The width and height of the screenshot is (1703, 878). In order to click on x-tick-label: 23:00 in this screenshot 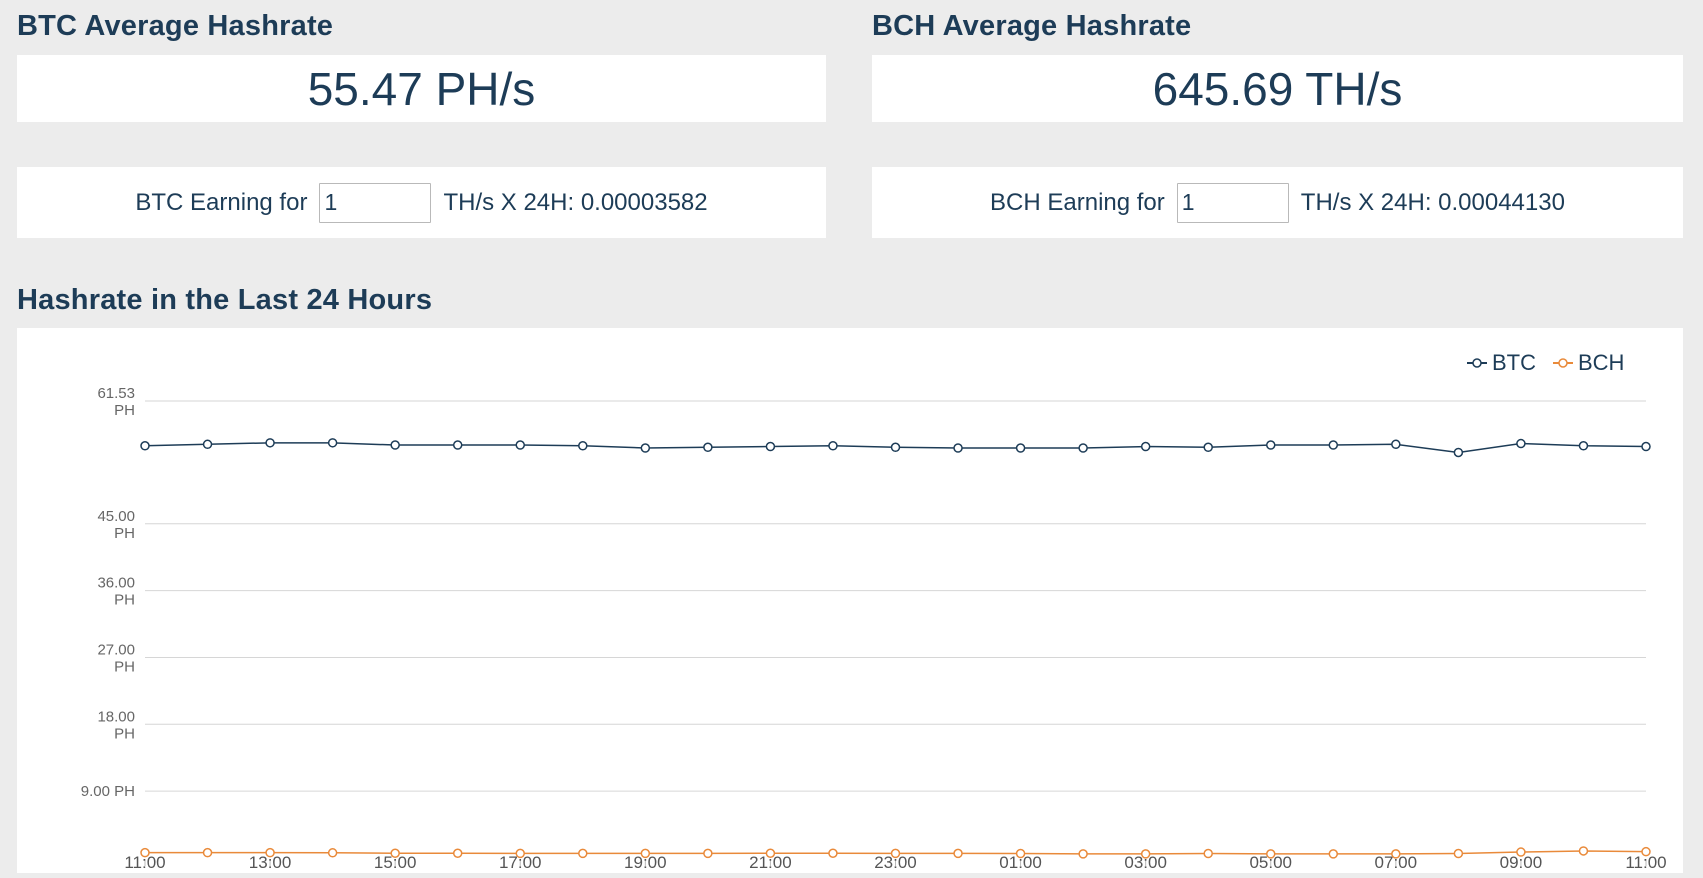, I will do `click(895, 862)`.